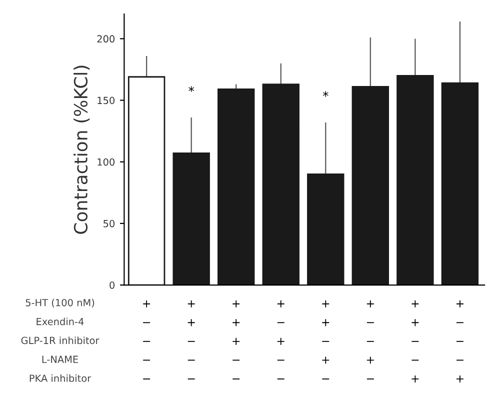 This screenshot has width=487, height=402. I want to click on category-label: + + + − −, so click(236, 340).